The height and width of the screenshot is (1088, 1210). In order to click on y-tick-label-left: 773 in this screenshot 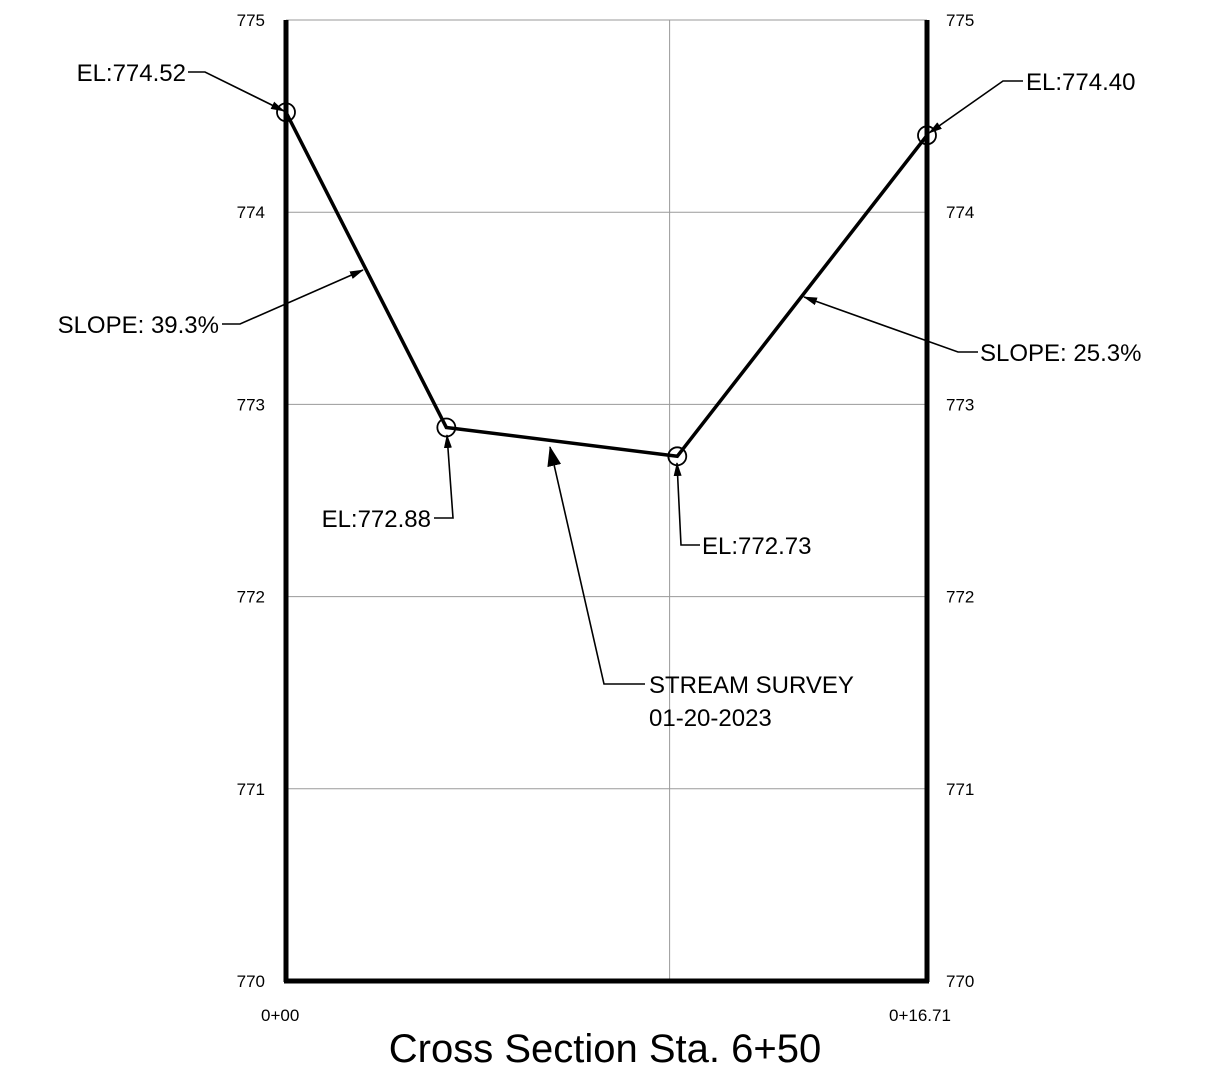, I will do `click(251, 404)`.